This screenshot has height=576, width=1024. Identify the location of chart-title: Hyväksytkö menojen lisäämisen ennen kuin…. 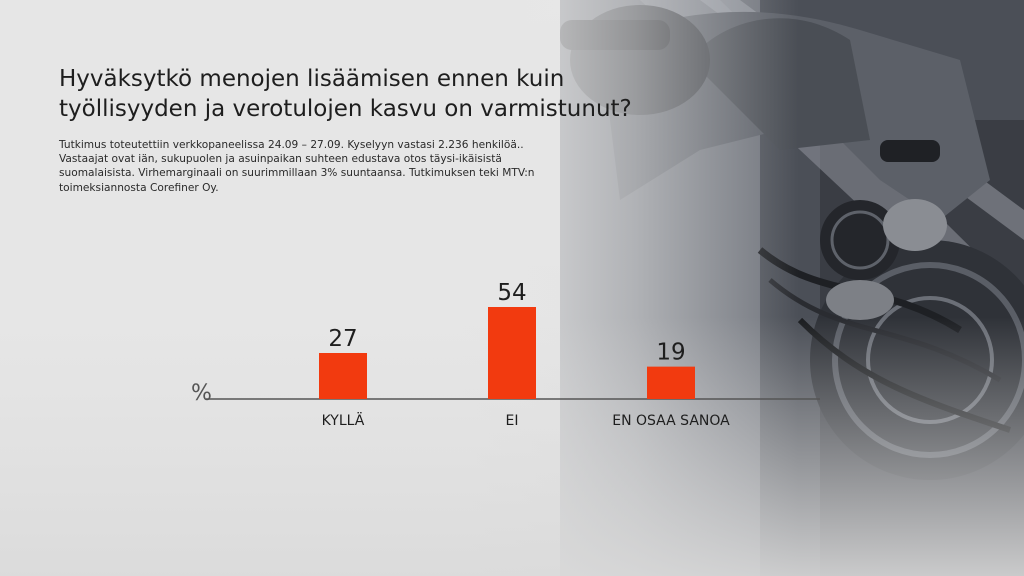
(345, 94).